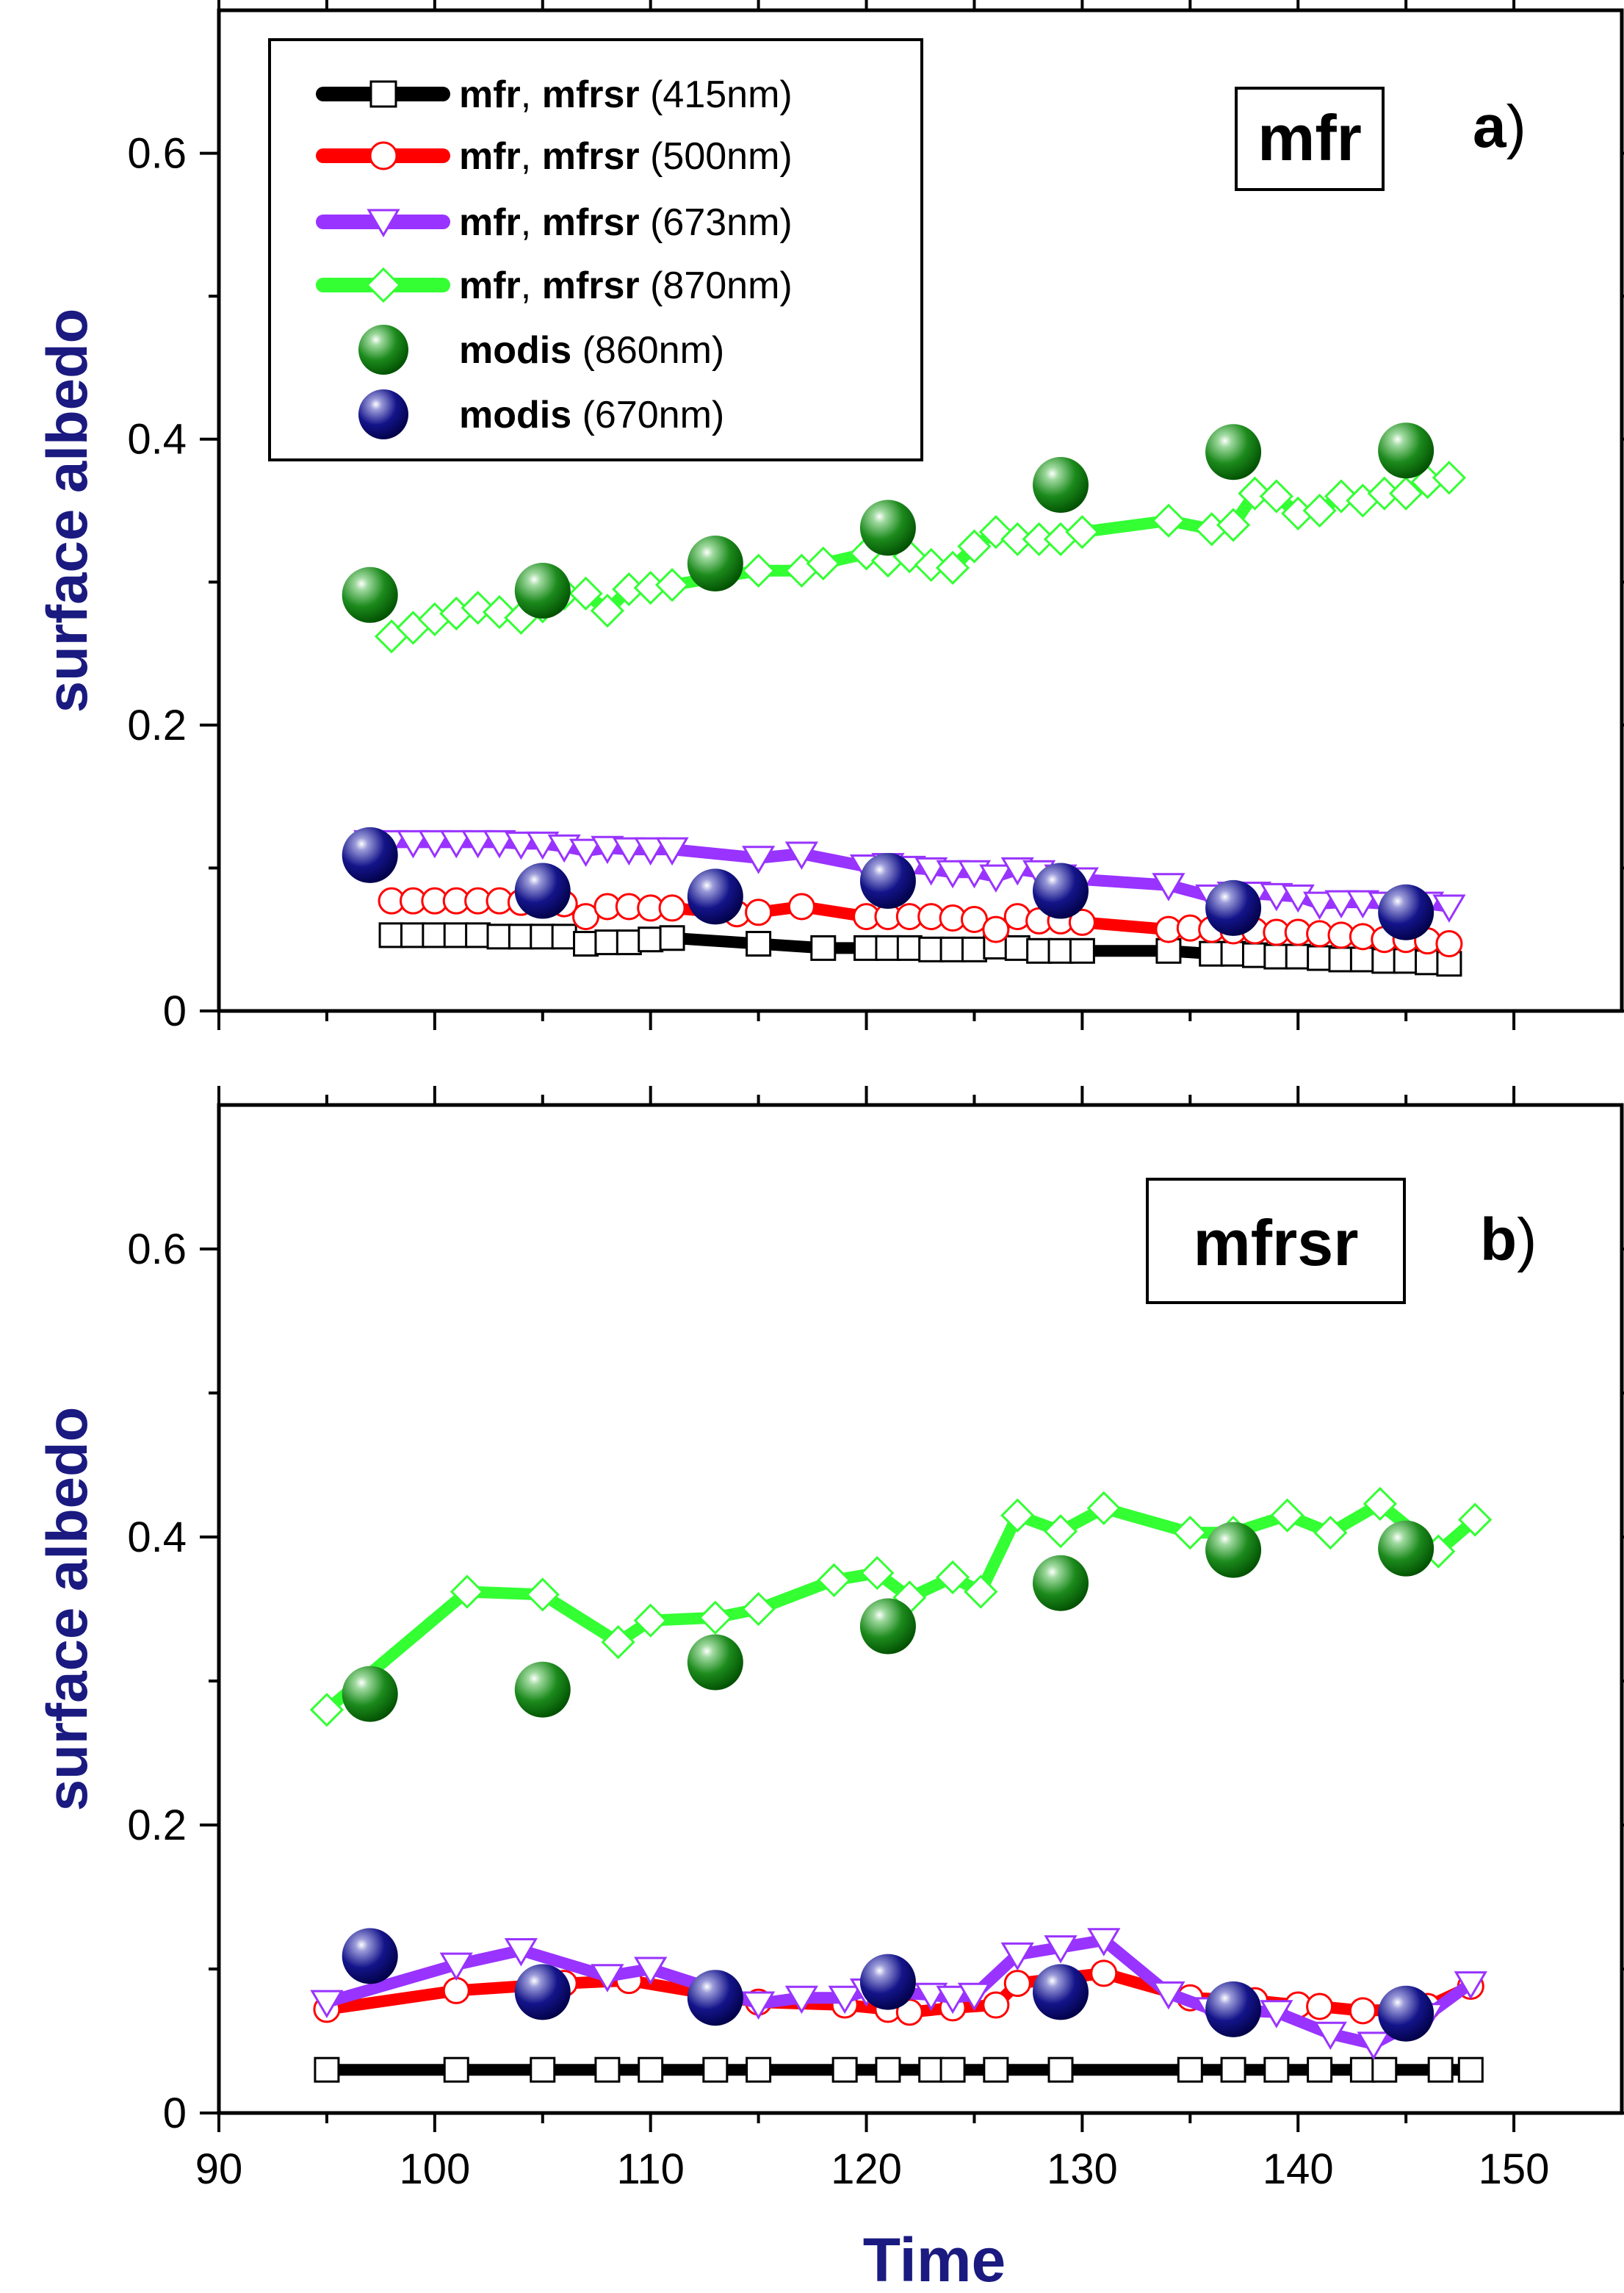 The image size is (1624, 2293). What do you see at coordinates (1276, 1241) in the screenshot?
I see `panel-tag-box-b` at bounding box center [1276, 1241].